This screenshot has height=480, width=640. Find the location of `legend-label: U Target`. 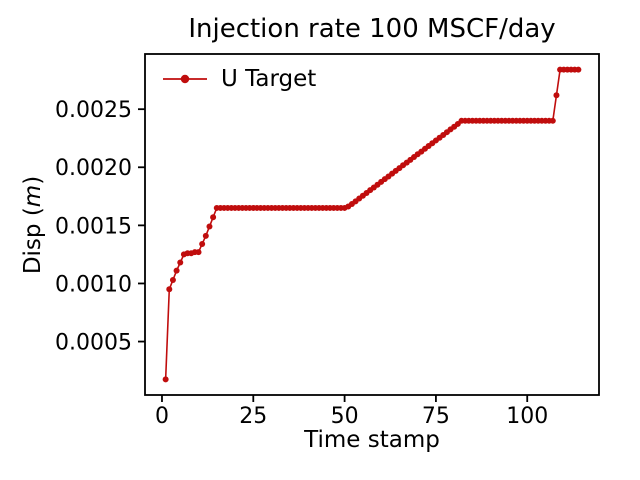

legend-label: U Target is located at coordinates (269, 79).